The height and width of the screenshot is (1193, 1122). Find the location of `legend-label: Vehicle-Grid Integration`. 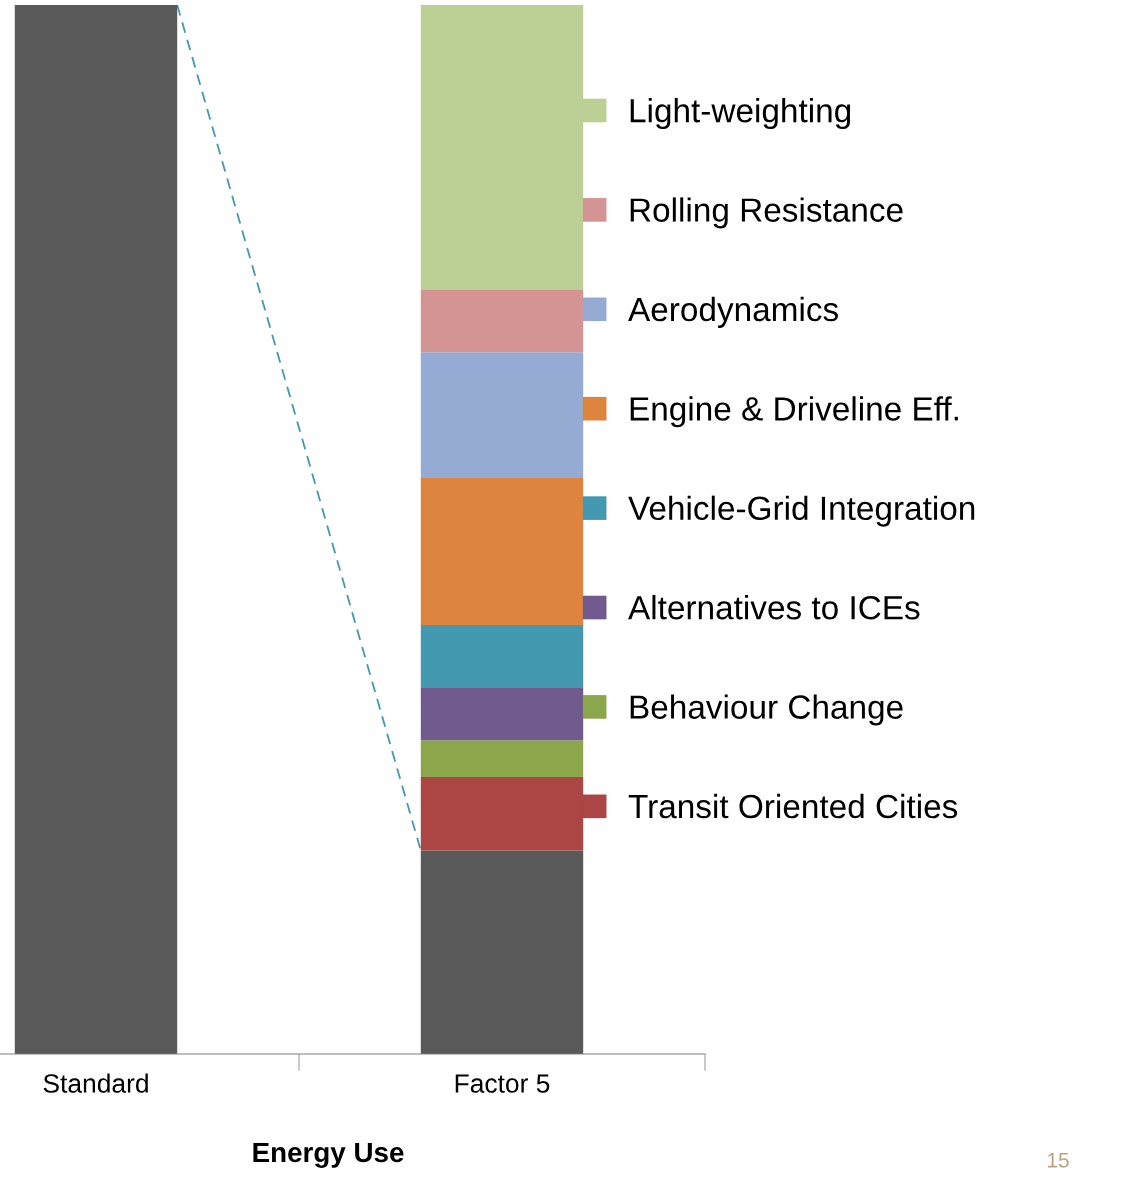

legend-label: Vehicle-Grid Integration is located at coordinates (801, 511).